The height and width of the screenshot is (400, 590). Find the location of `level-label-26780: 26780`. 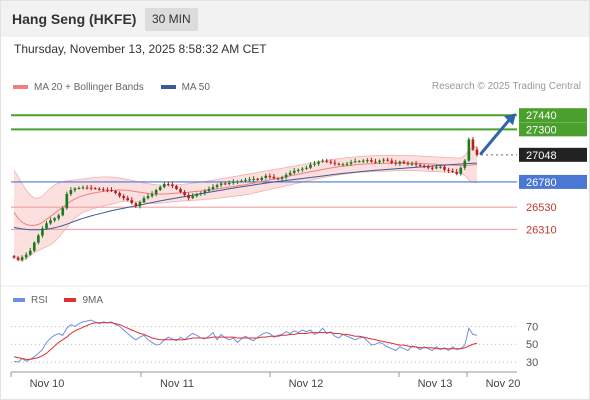

level-label-26780: 26780 is located at coordinates (541, 183).